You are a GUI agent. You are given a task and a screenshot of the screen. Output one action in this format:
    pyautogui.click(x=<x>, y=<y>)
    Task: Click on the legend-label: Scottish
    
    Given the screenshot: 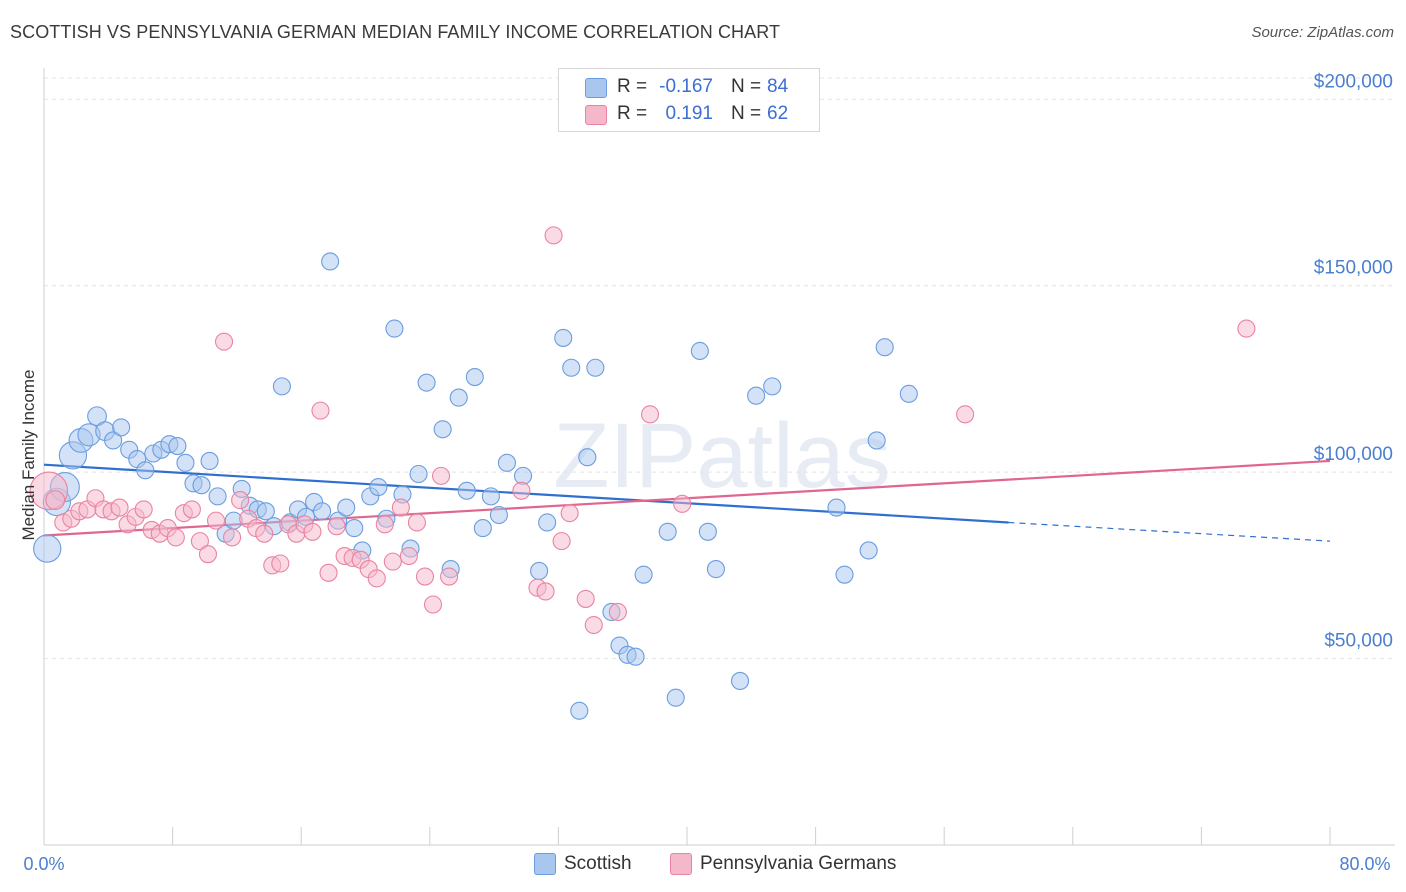 What is the action you would take?
    pyautogui.click(x=598, y=863)
    